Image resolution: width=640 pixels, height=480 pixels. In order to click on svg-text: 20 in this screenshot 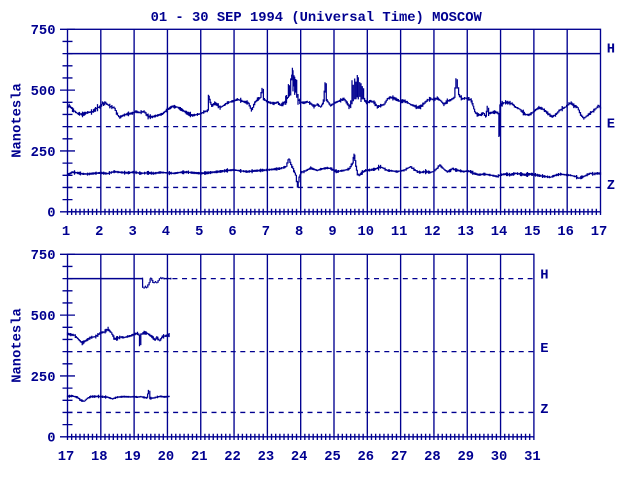, I will do `click(166, 457)`.